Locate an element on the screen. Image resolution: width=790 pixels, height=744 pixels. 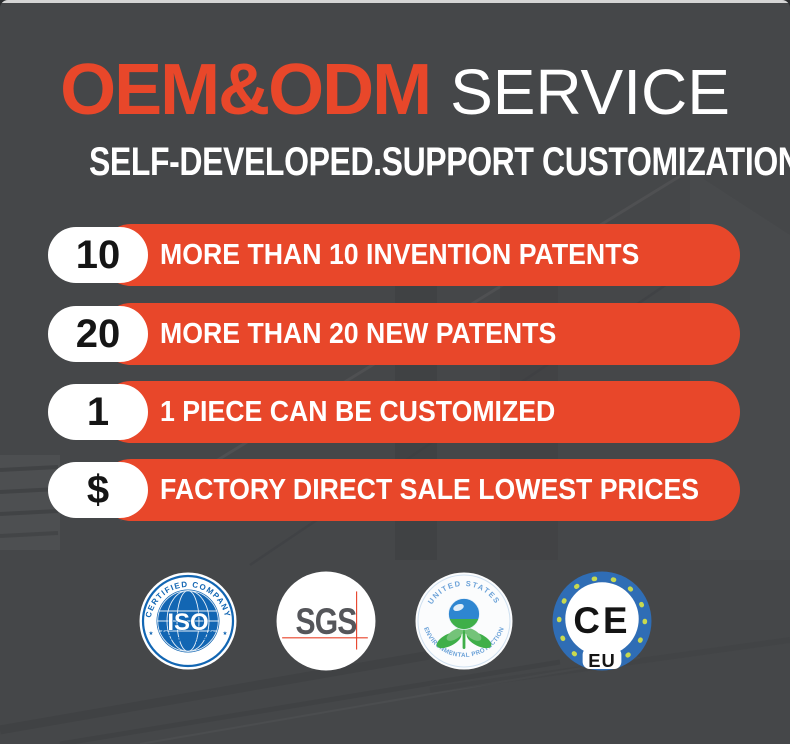
iso-center-text: ISO is located at coordinates (187, 622).